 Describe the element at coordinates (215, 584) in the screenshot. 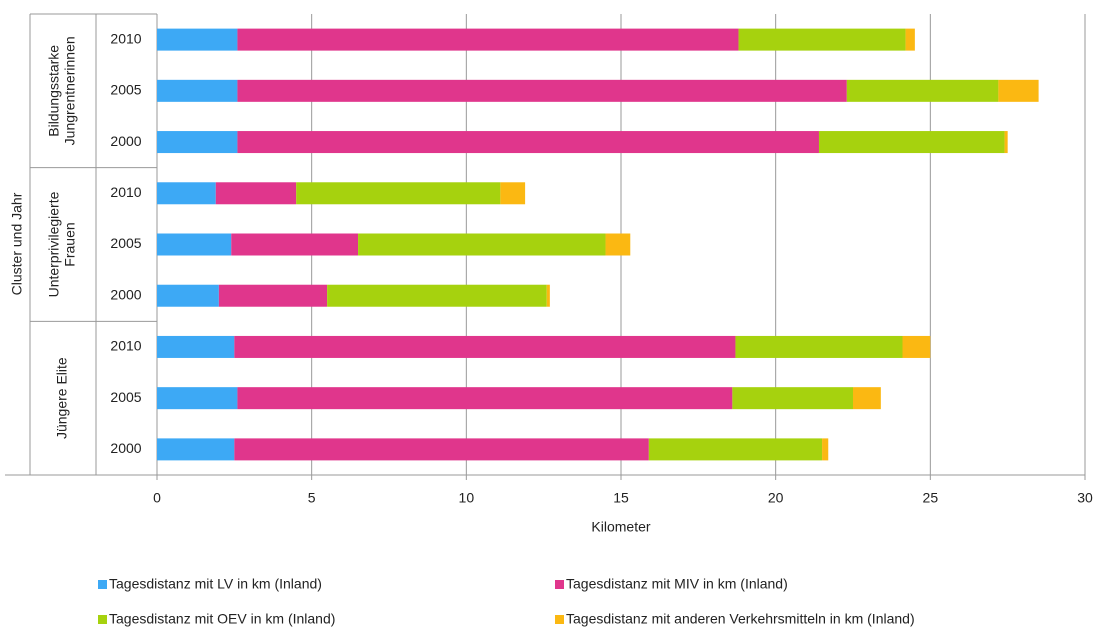

I see `legend-label: Tagesdistanz mit LV in km (Inland)` at that location.